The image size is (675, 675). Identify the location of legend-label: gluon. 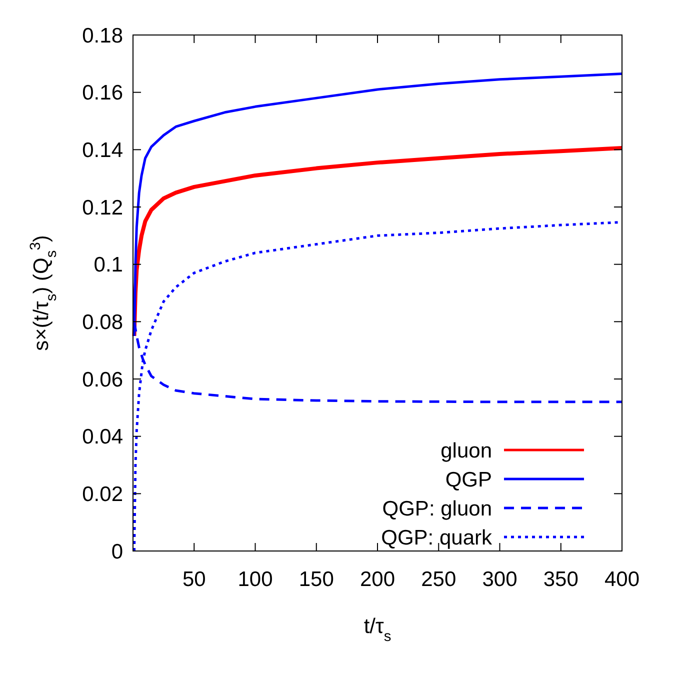
(466, 450).